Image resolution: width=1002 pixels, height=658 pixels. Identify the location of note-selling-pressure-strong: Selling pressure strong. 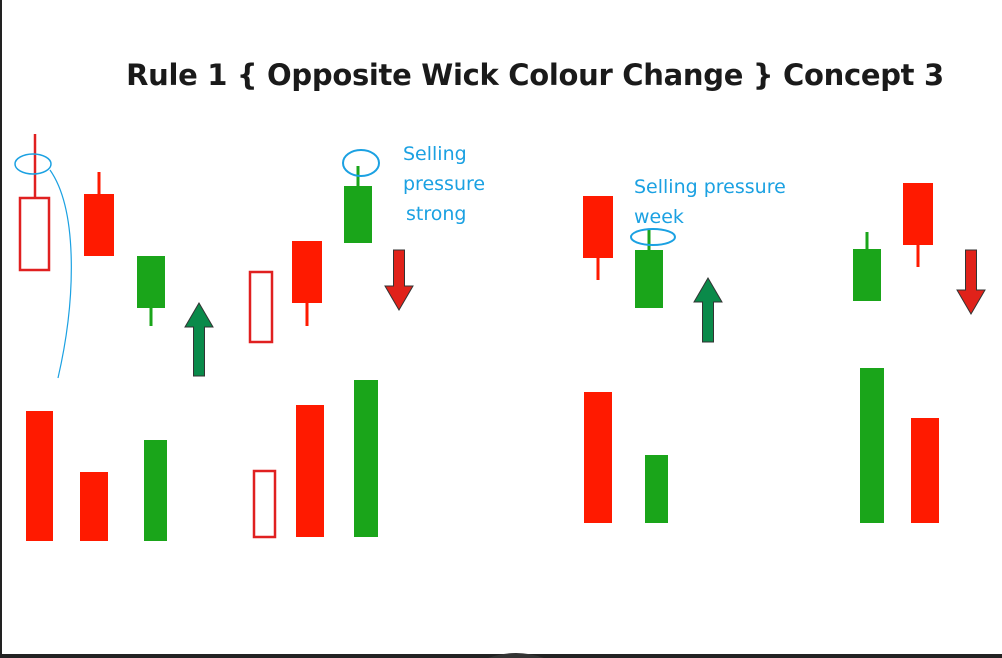
(444, 184).